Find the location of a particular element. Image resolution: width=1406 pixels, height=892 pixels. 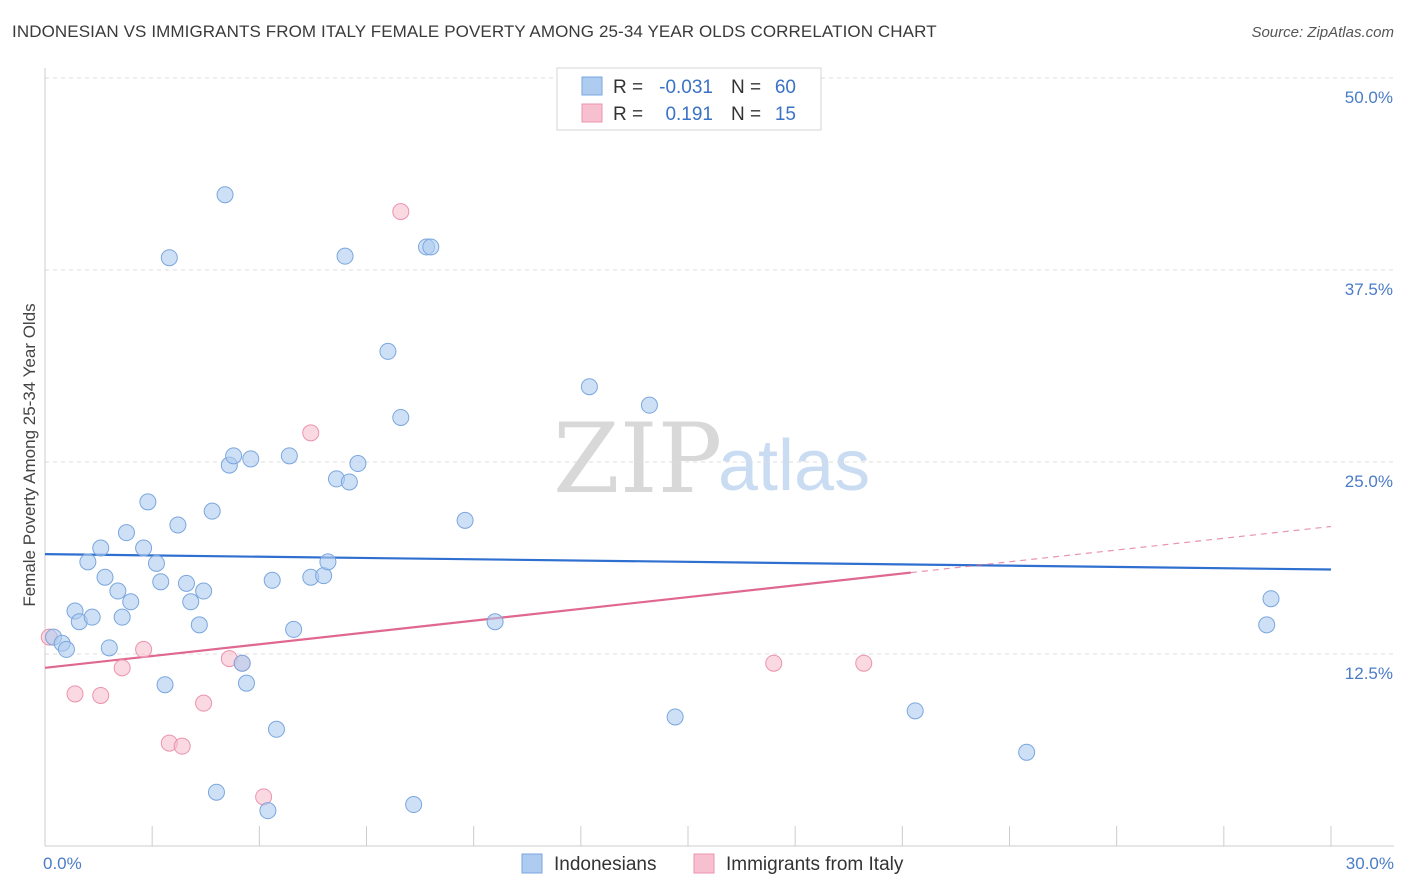

y-axis-label: Female Poverty Among 25-34 Year Olds is located at coordinates (29, 454).